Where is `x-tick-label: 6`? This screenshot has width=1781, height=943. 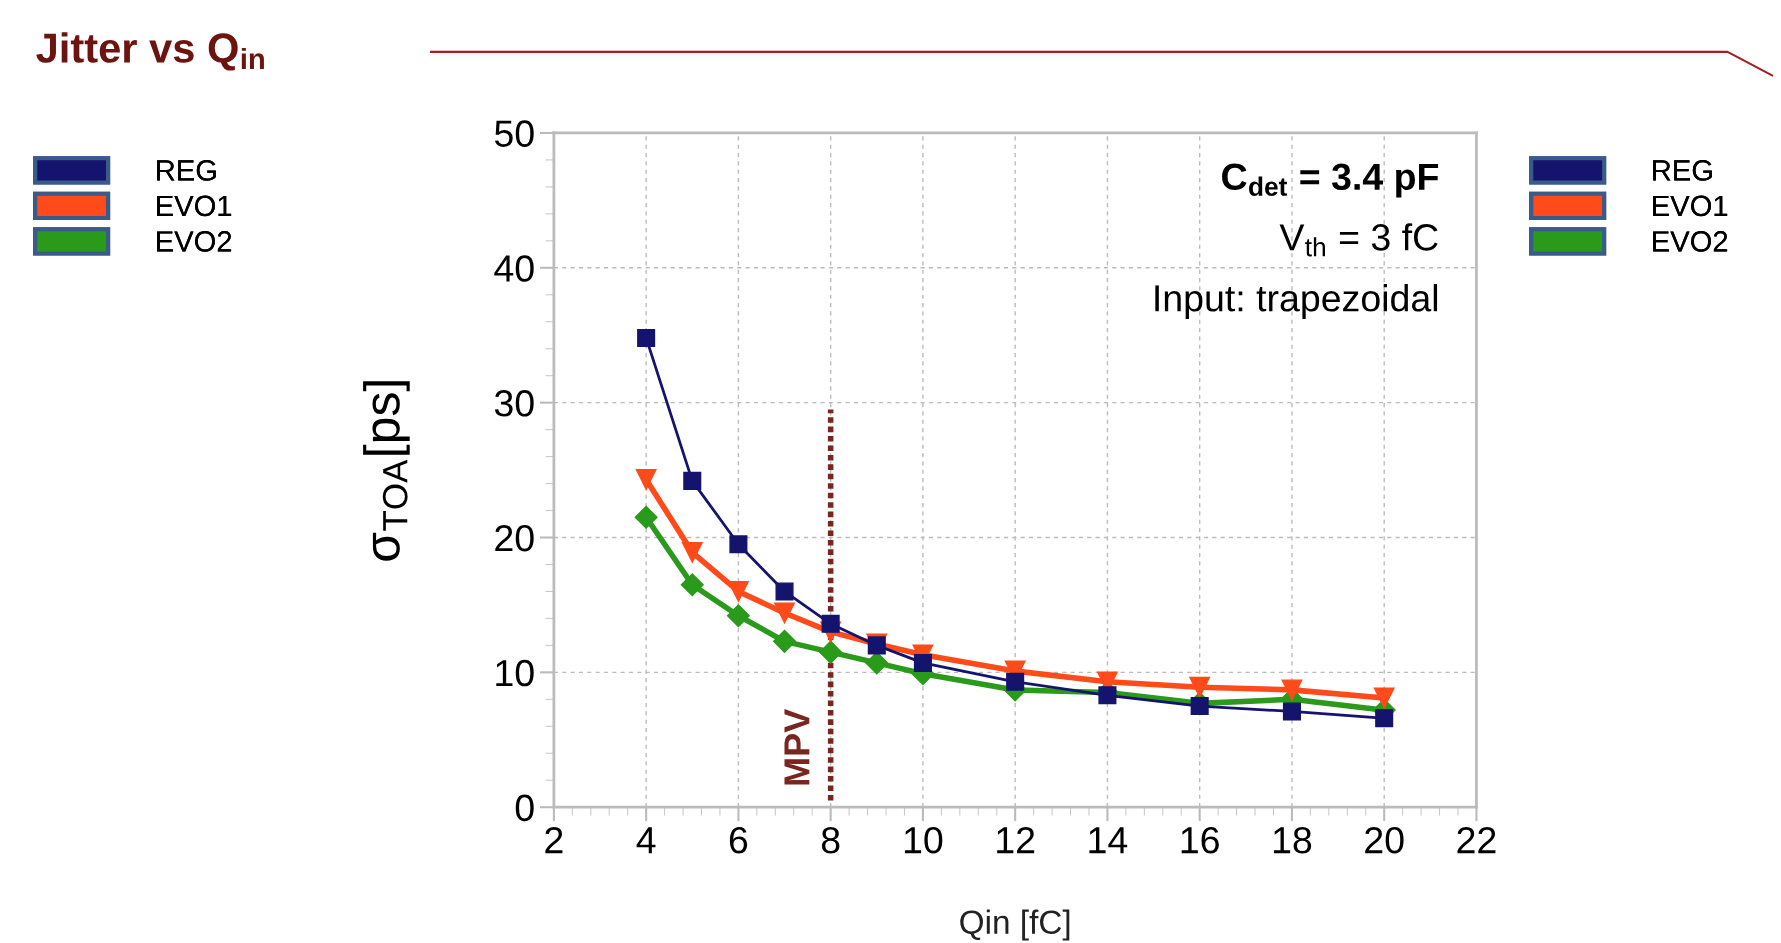 x-tick-label: 6 is located at coordinates (738, 840).